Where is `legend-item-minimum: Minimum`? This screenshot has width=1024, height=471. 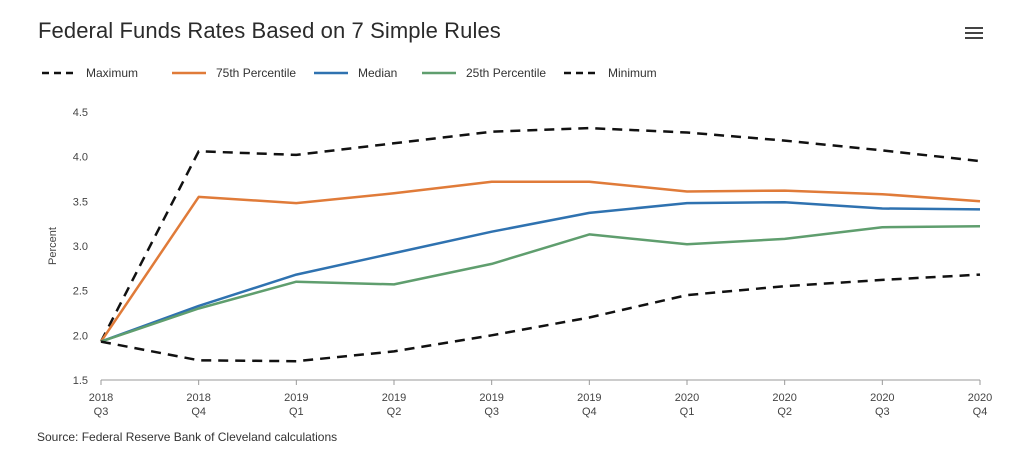
legend-item-minimum: Minimum is located at coordinates (609, 73).